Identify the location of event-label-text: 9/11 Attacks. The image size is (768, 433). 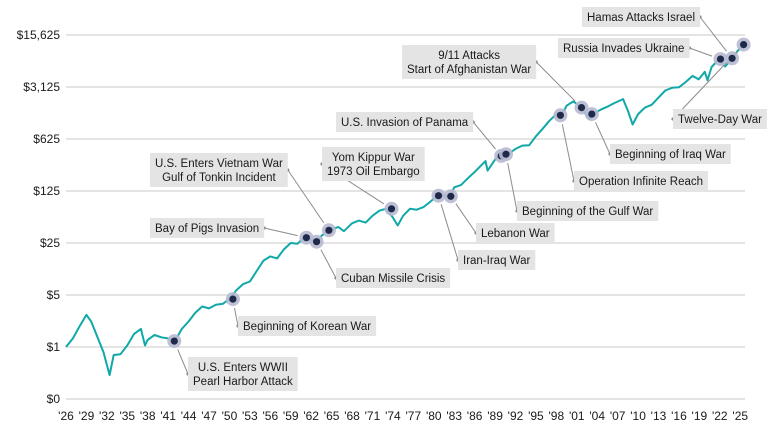
(469, 56).